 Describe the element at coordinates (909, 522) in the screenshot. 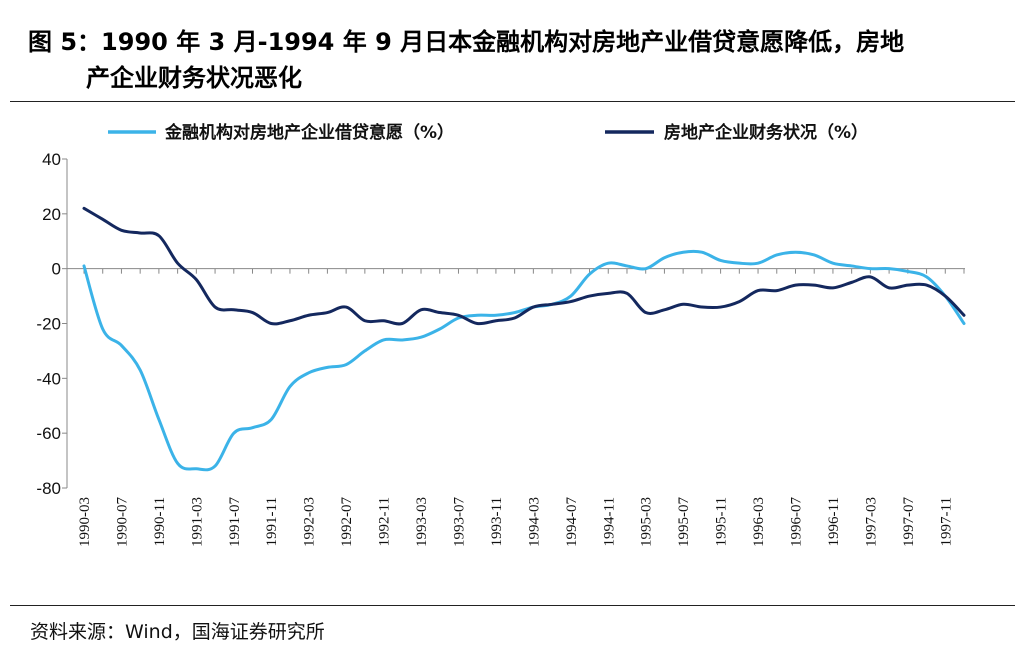

I see `x-tick-label: 1997-07` at that location.